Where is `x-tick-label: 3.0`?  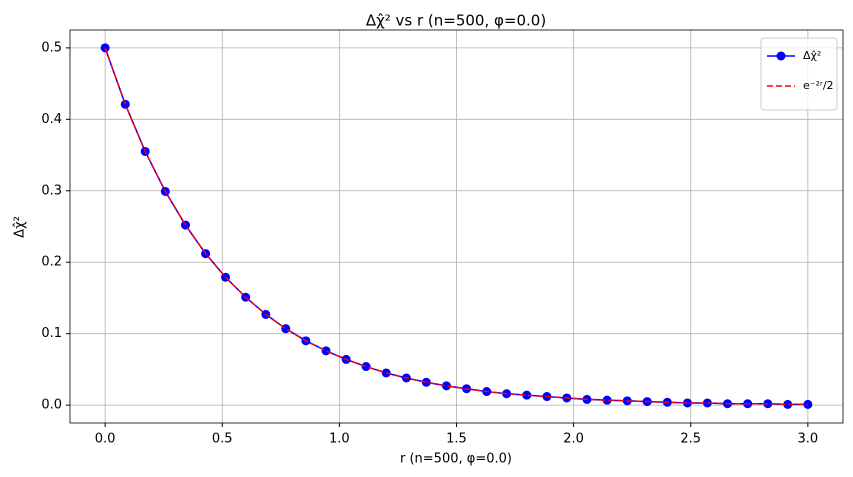
x-tick-label: 3.0 is located at coordinates (808, 439).